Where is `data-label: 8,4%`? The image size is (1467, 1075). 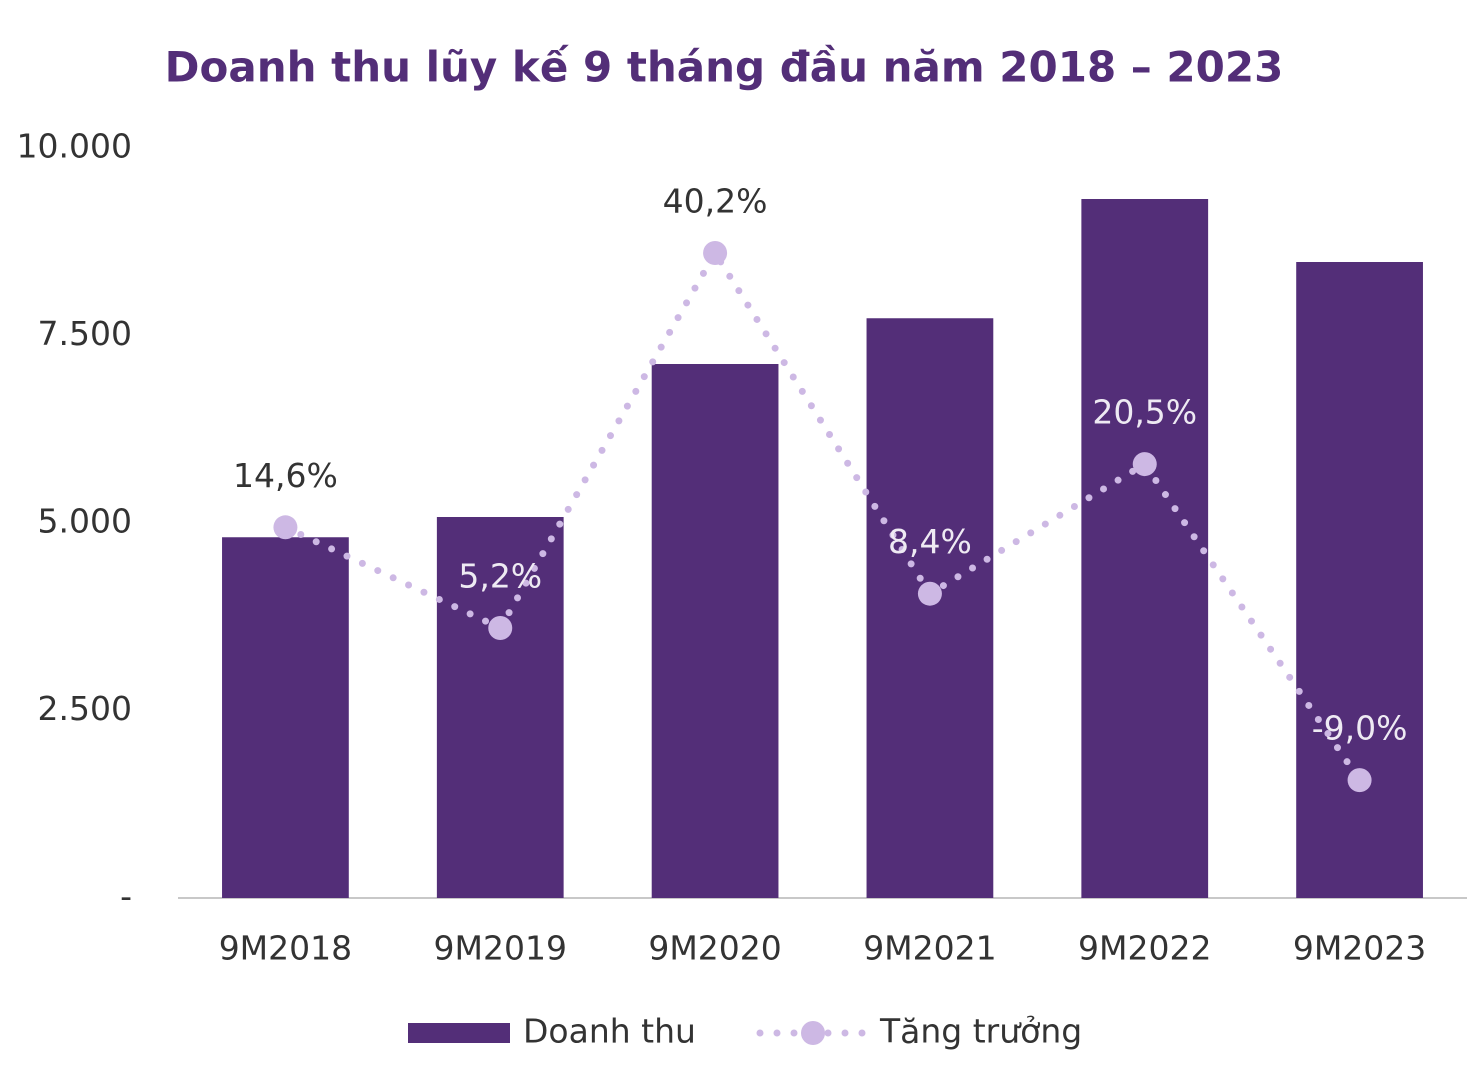 data-label: 8,4% is located at coordinates (930, 541).